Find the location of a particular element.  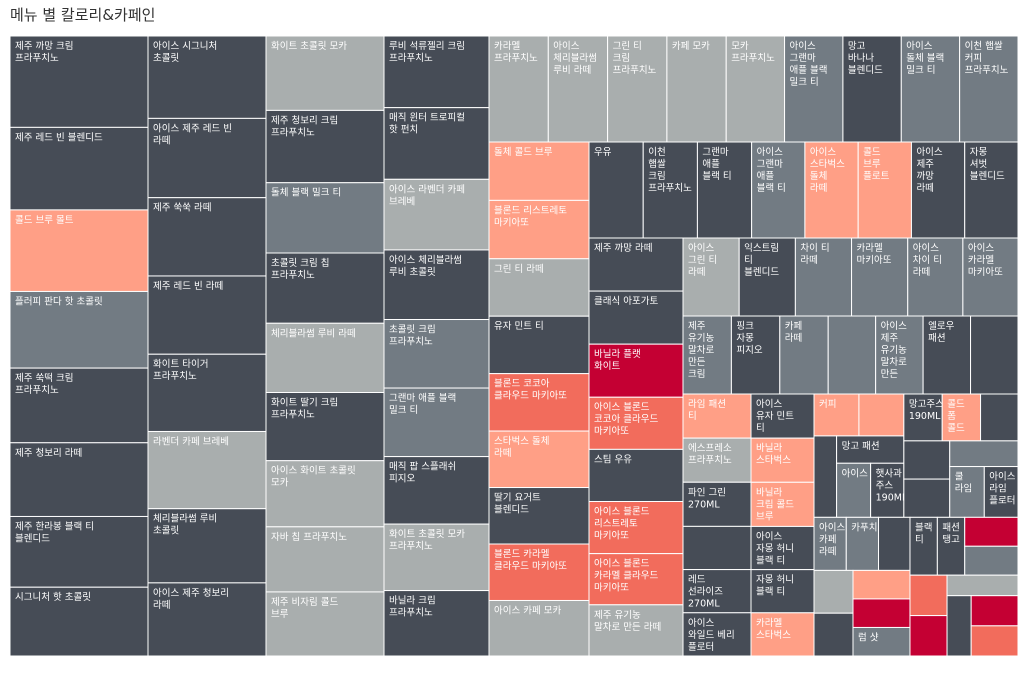

treemap-tile: 카라멜 프라푸치노 is located at coordinates (518, 89).